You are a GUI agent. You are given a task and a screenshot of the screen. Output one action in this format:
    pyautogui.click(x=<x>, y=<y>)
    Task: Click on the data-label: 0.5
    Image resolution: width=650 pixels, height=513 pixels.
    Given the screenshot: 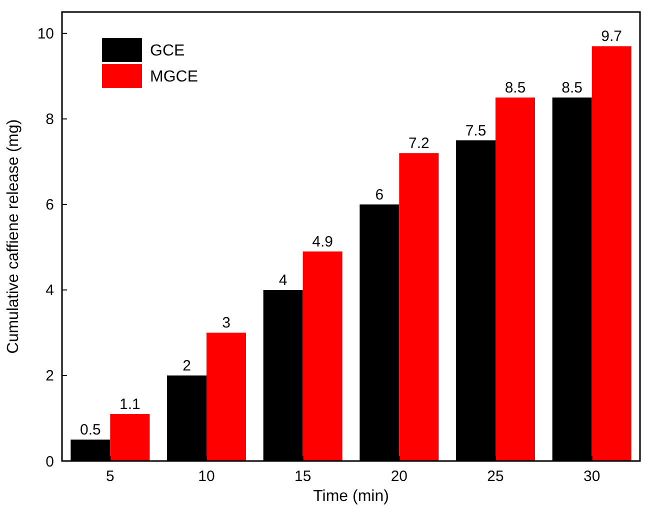 What is the action you would take?
    pyautogui.click(x=90, y=430)
    